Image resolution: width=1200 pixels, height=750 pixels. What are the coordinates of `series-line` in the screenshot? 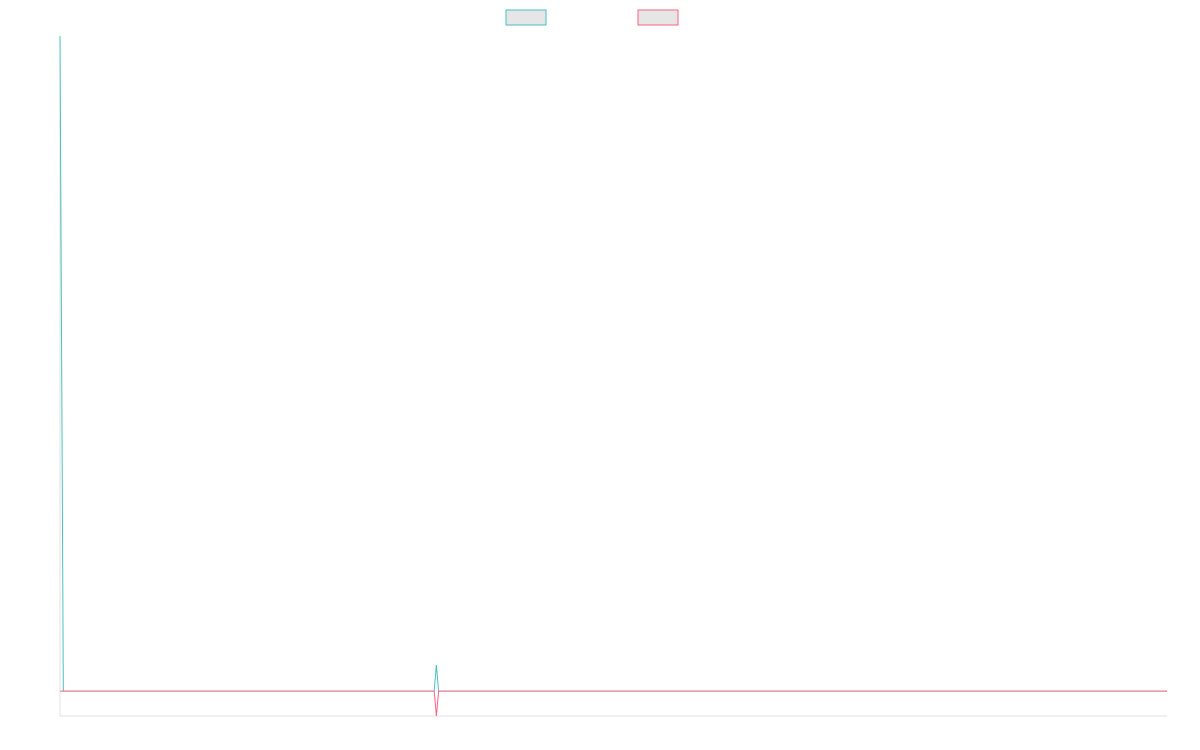 It's located at (613, 703).